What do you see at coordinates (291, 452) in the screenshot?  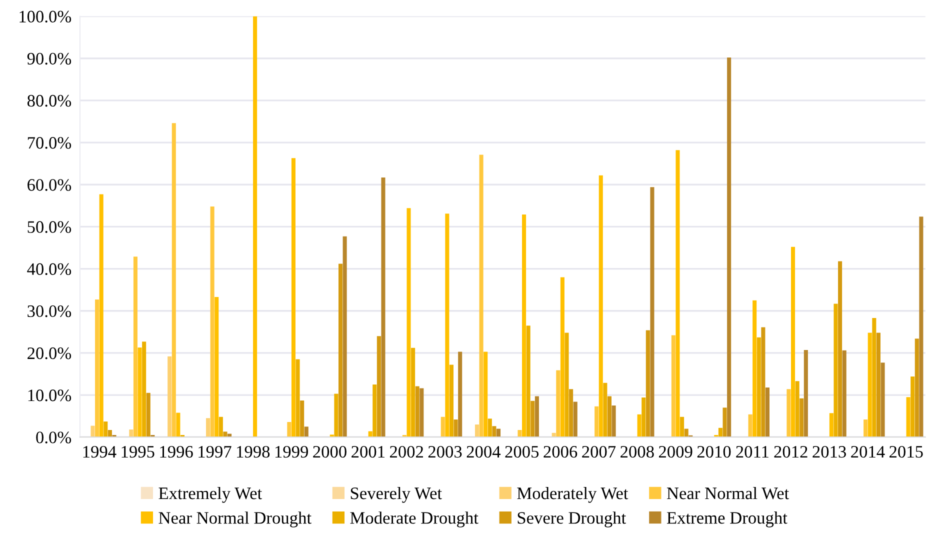 I see `x-tick-label: 1999` at bounding box center [291, 452].